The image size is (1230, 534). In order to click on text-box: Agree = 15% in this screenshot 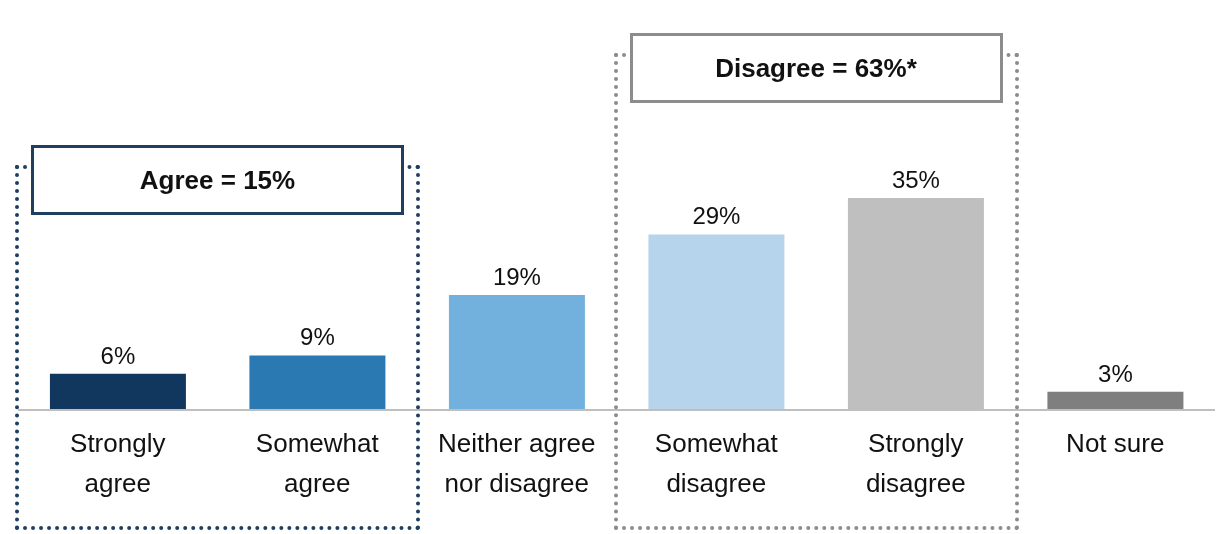, I will do `click(217, 180)`.